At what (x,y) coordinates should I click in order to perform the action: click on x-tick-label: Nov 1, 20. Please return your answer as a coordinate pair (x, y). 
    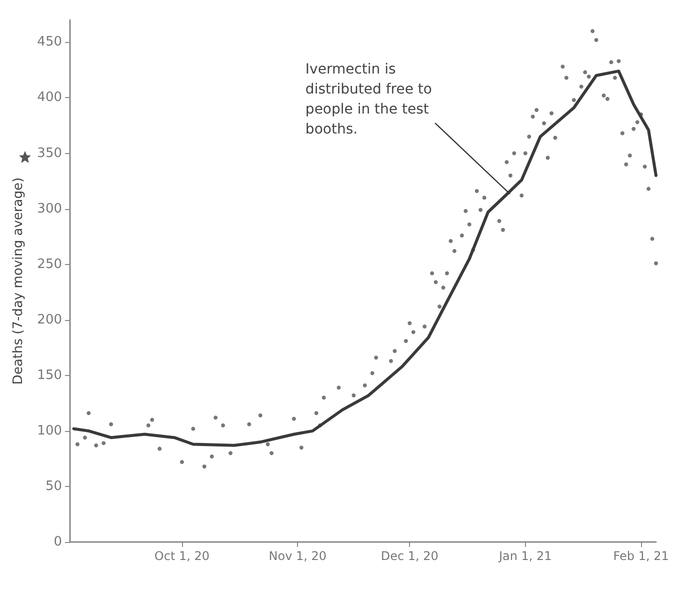
    Looking at the image, I should click on (297, 556).